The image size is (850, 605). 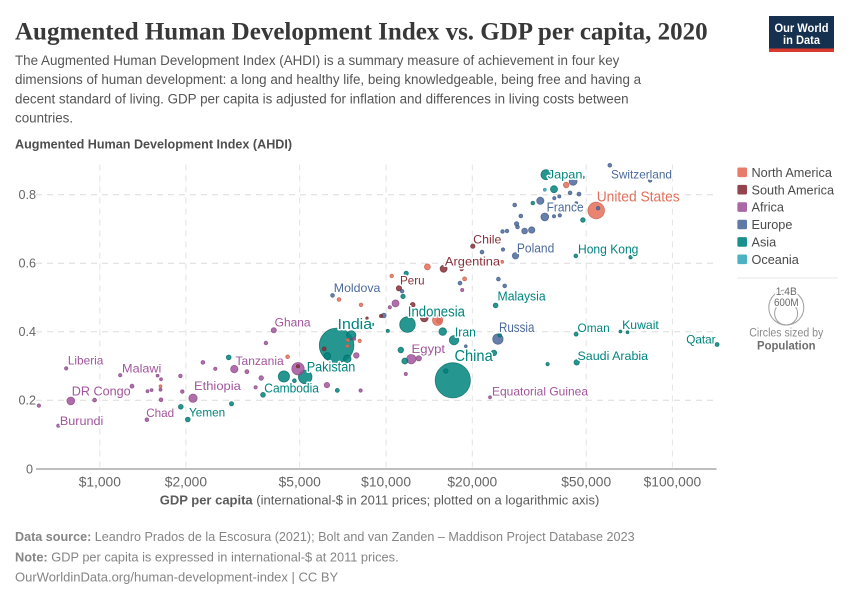 I want to click on svg-text: Ethiopia, so click(x=217, y=386).